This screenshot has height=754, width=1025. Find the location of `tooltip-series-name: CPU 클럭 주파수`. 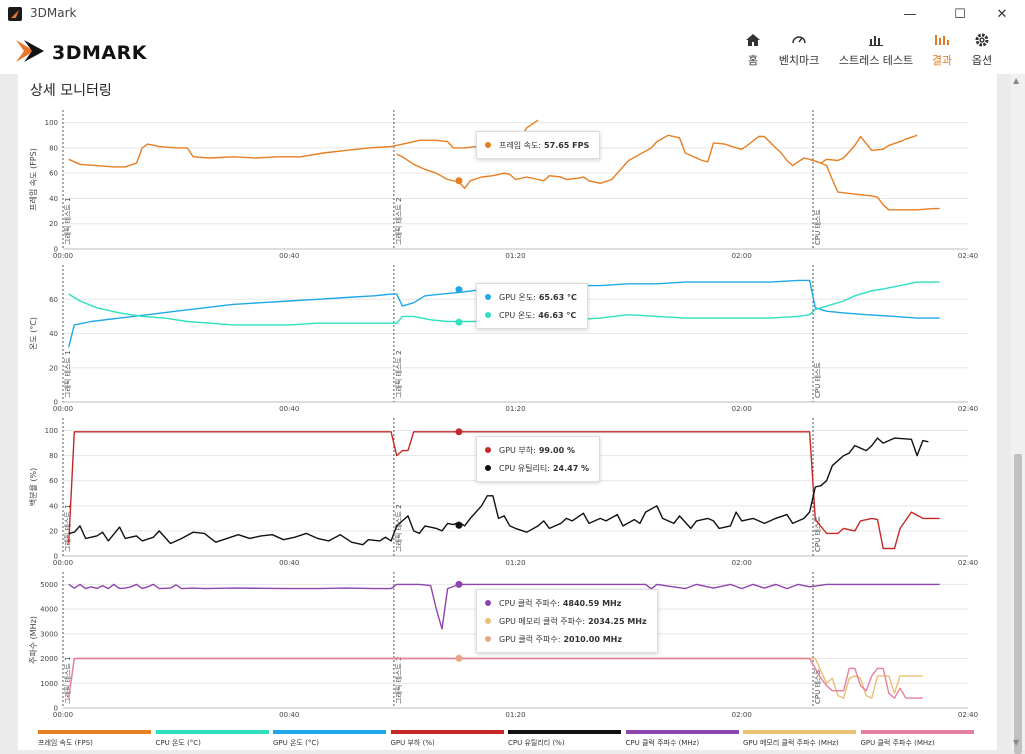

tooltip-series-name: CPU 클럭 주파수 is located at coordinates (528, 603).